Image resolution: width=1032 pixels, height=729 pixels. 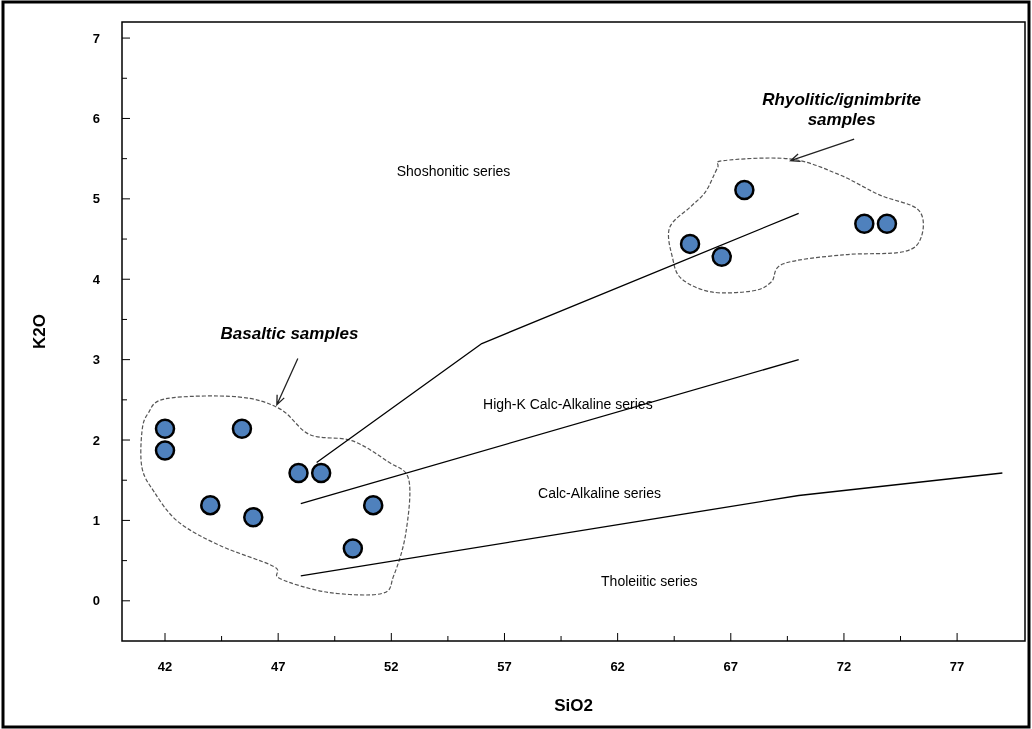 I want to click on x-tick-label: 47, so click(x=278, y=666).